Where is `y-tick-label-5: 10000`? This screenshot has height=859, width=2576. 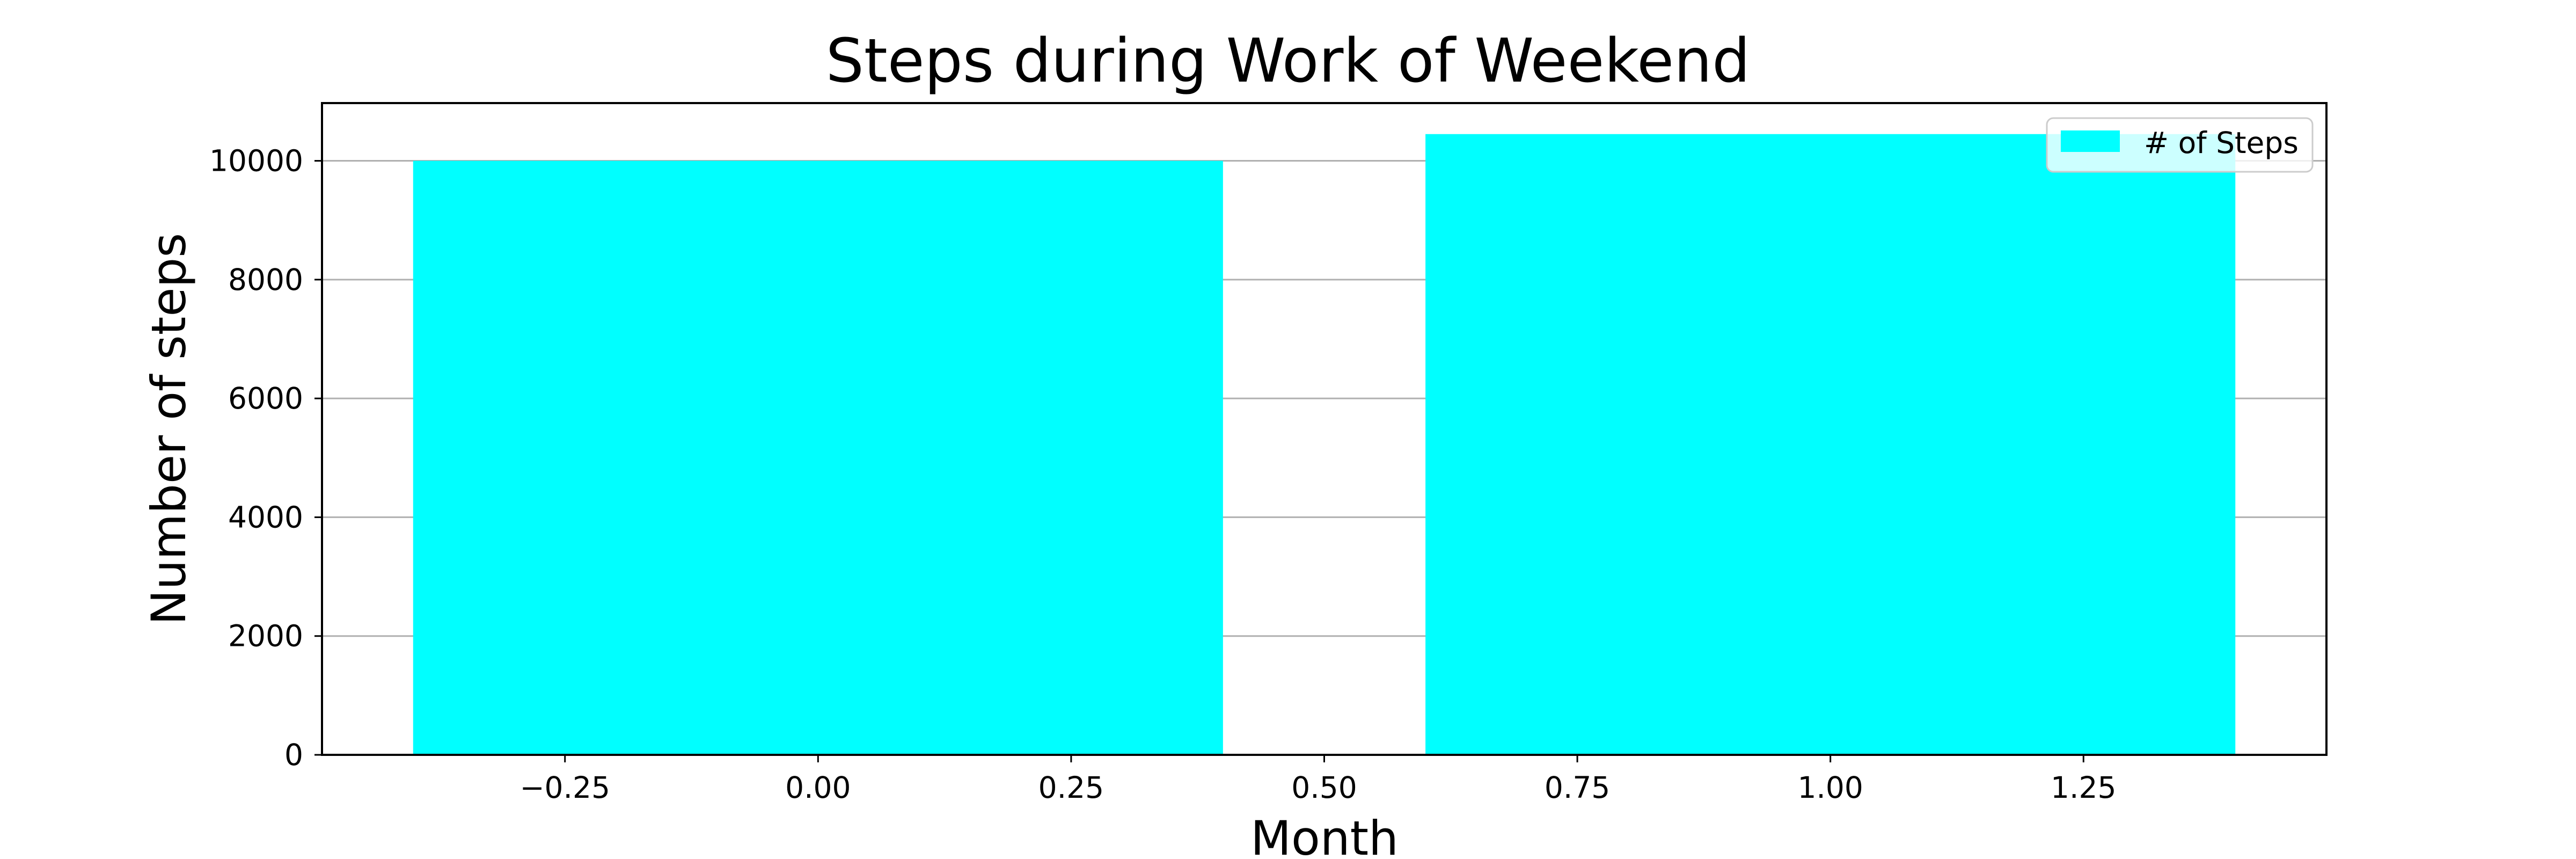
y-tick-label-5: 10000 is located at coordinates (256, 161).